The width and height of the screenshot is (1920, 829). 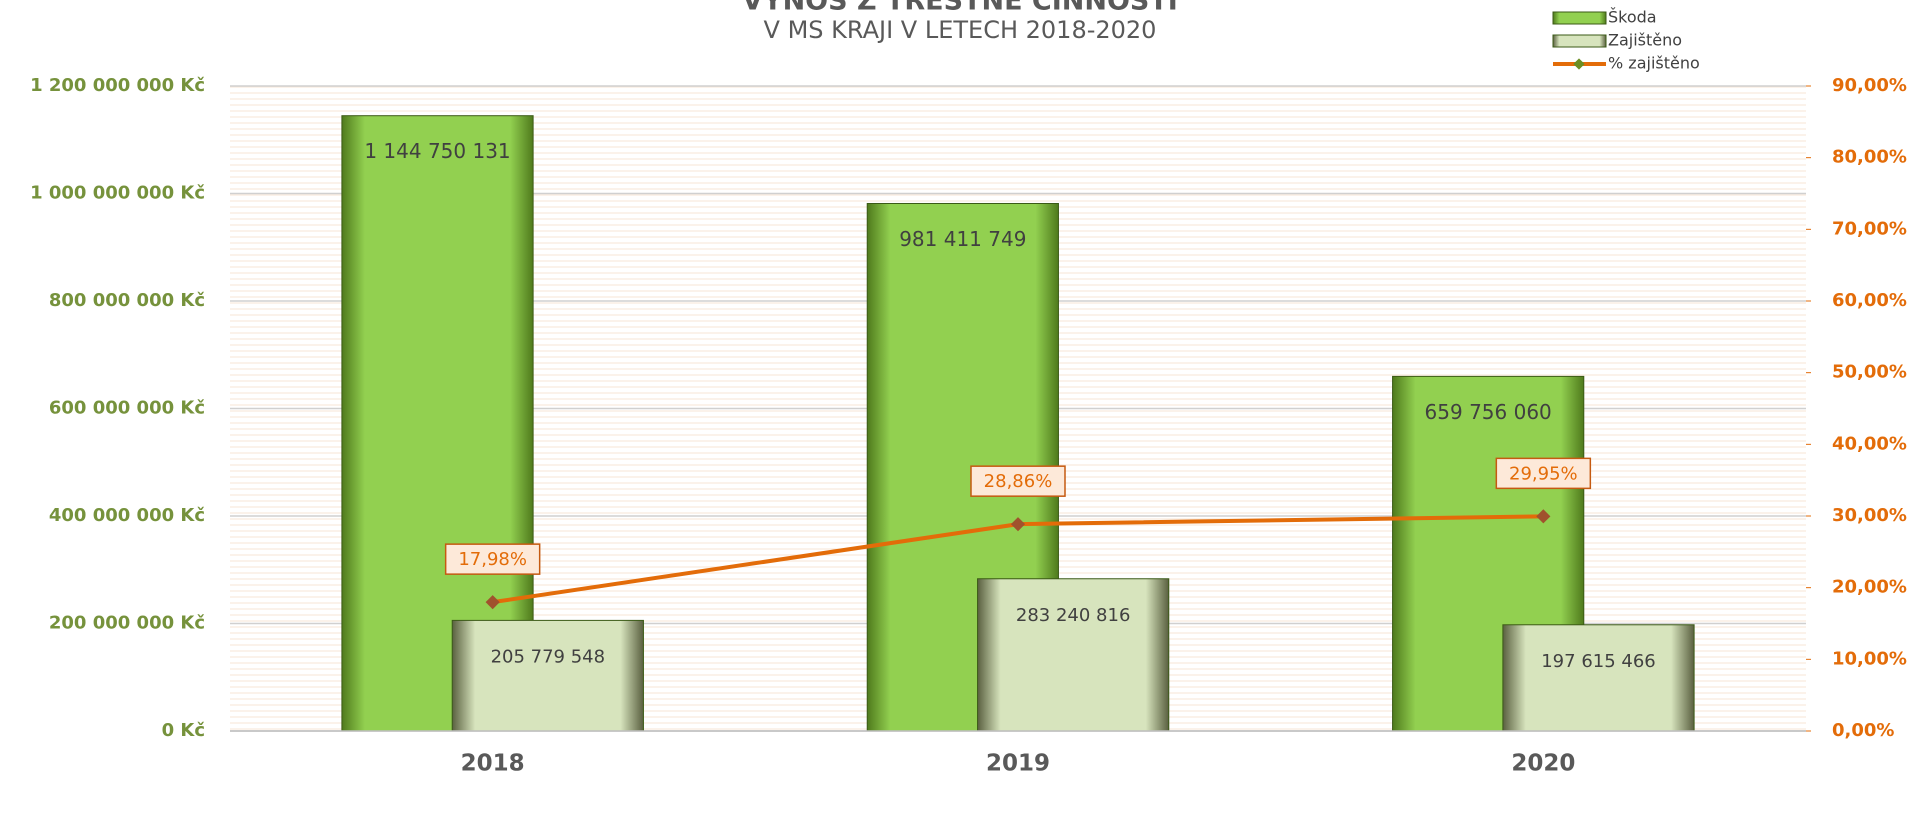 What do you see at coordinates (117, 85) in the screenshot?
I see `y-tick-label: 1 200 000 000 Kč` at bounding box center [117, 85].